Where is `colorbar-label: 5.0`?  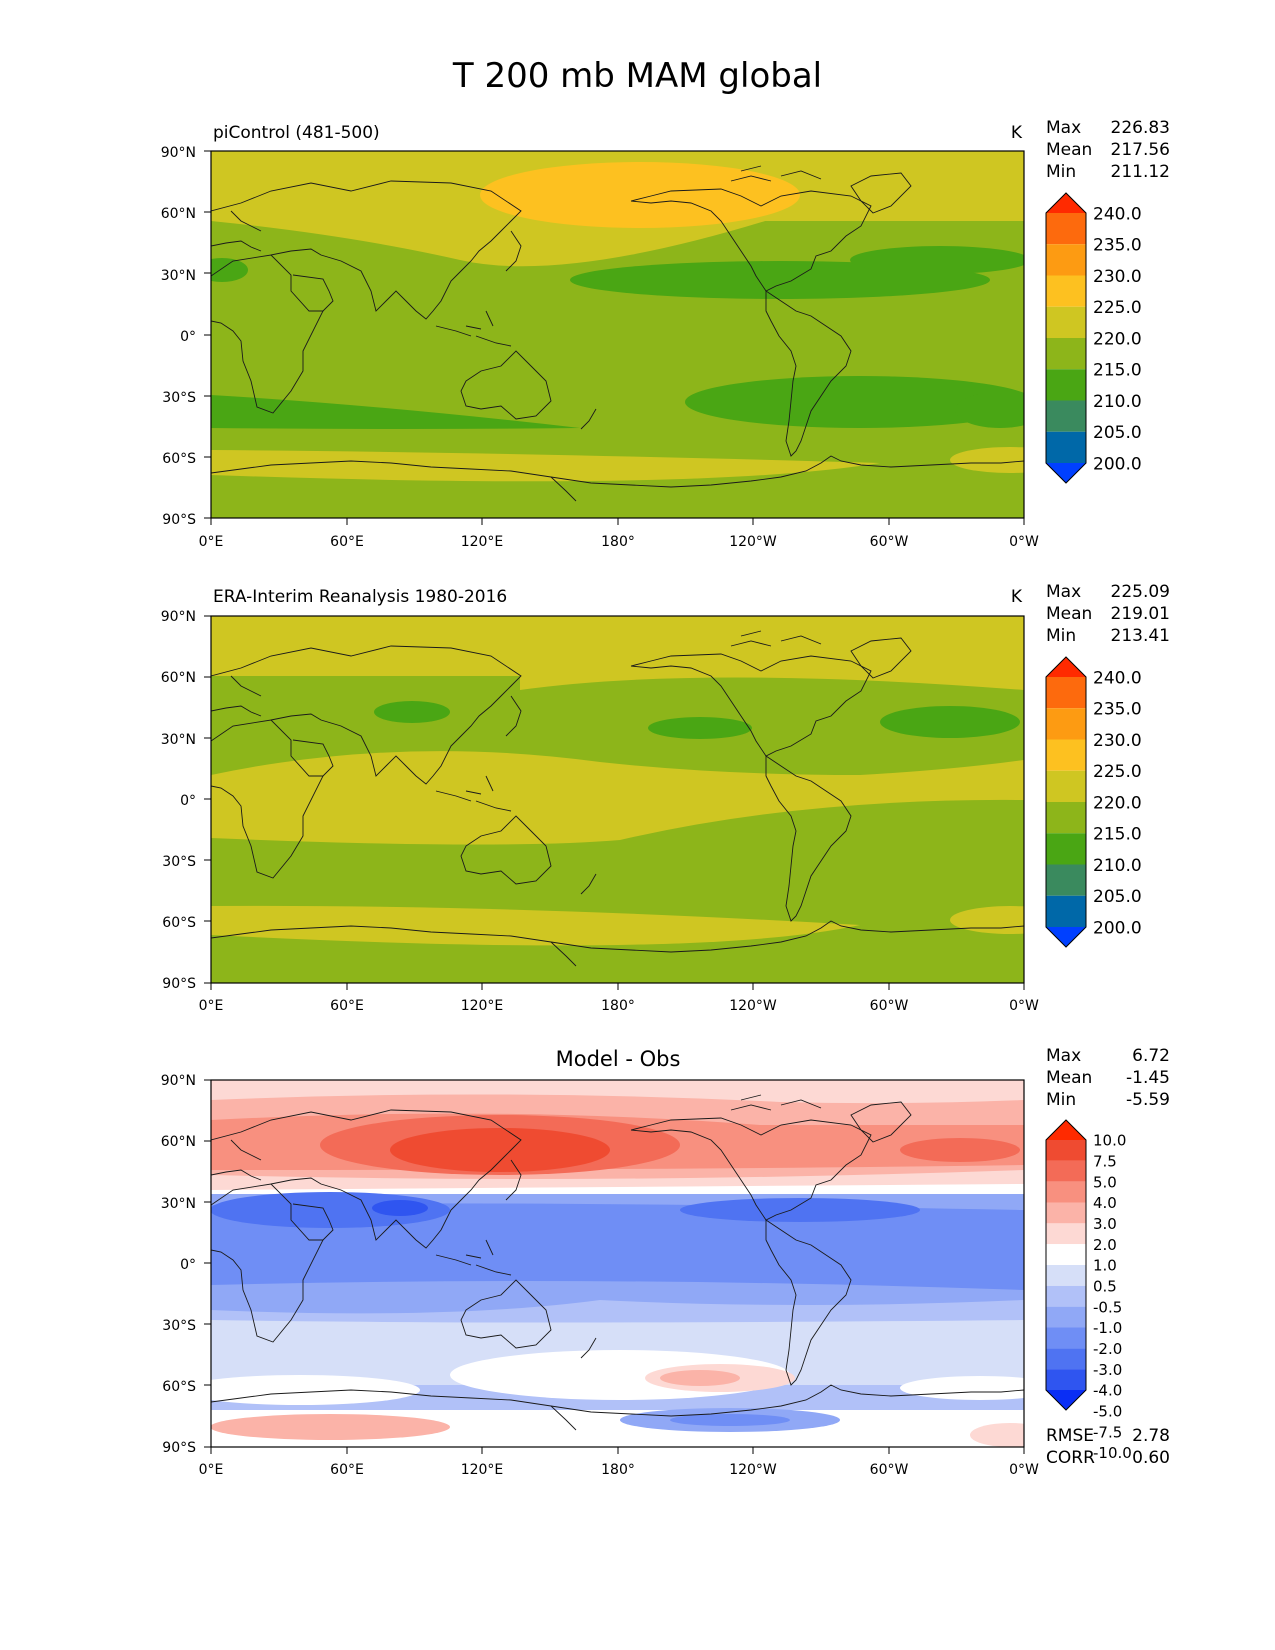
colorbar-label: 5.0 is located at coordinates (1105, 1182).